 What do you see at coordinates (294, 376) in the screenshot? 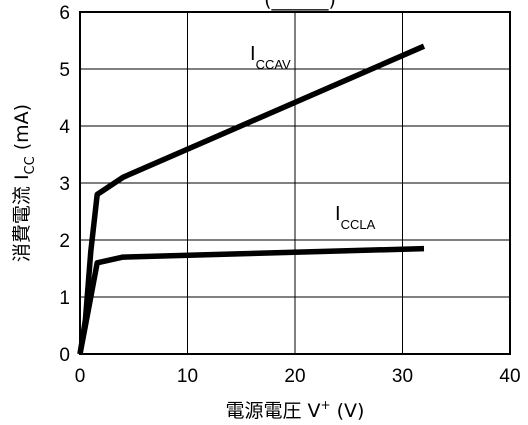
I see `x-tick-label: 20` at bounding box center [294, 376].